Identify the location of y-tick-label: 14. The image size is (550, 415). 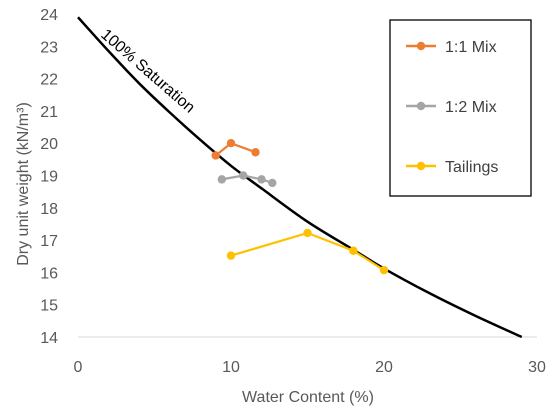
(49, 338).